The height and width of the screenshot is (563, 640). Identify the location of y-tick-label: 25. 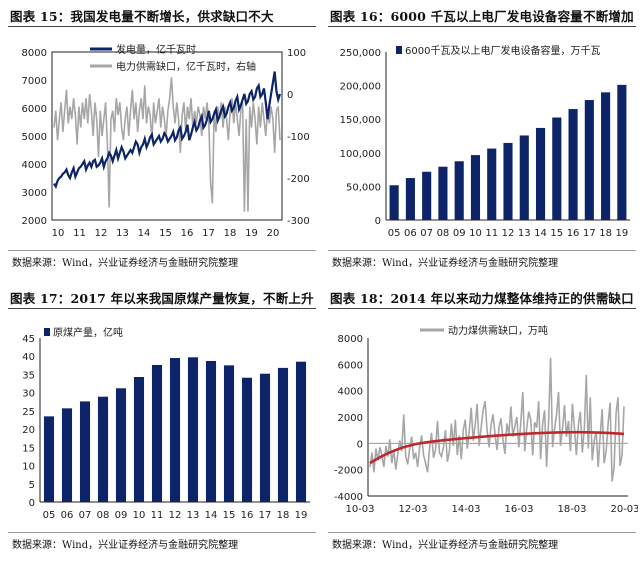
(28, 412).